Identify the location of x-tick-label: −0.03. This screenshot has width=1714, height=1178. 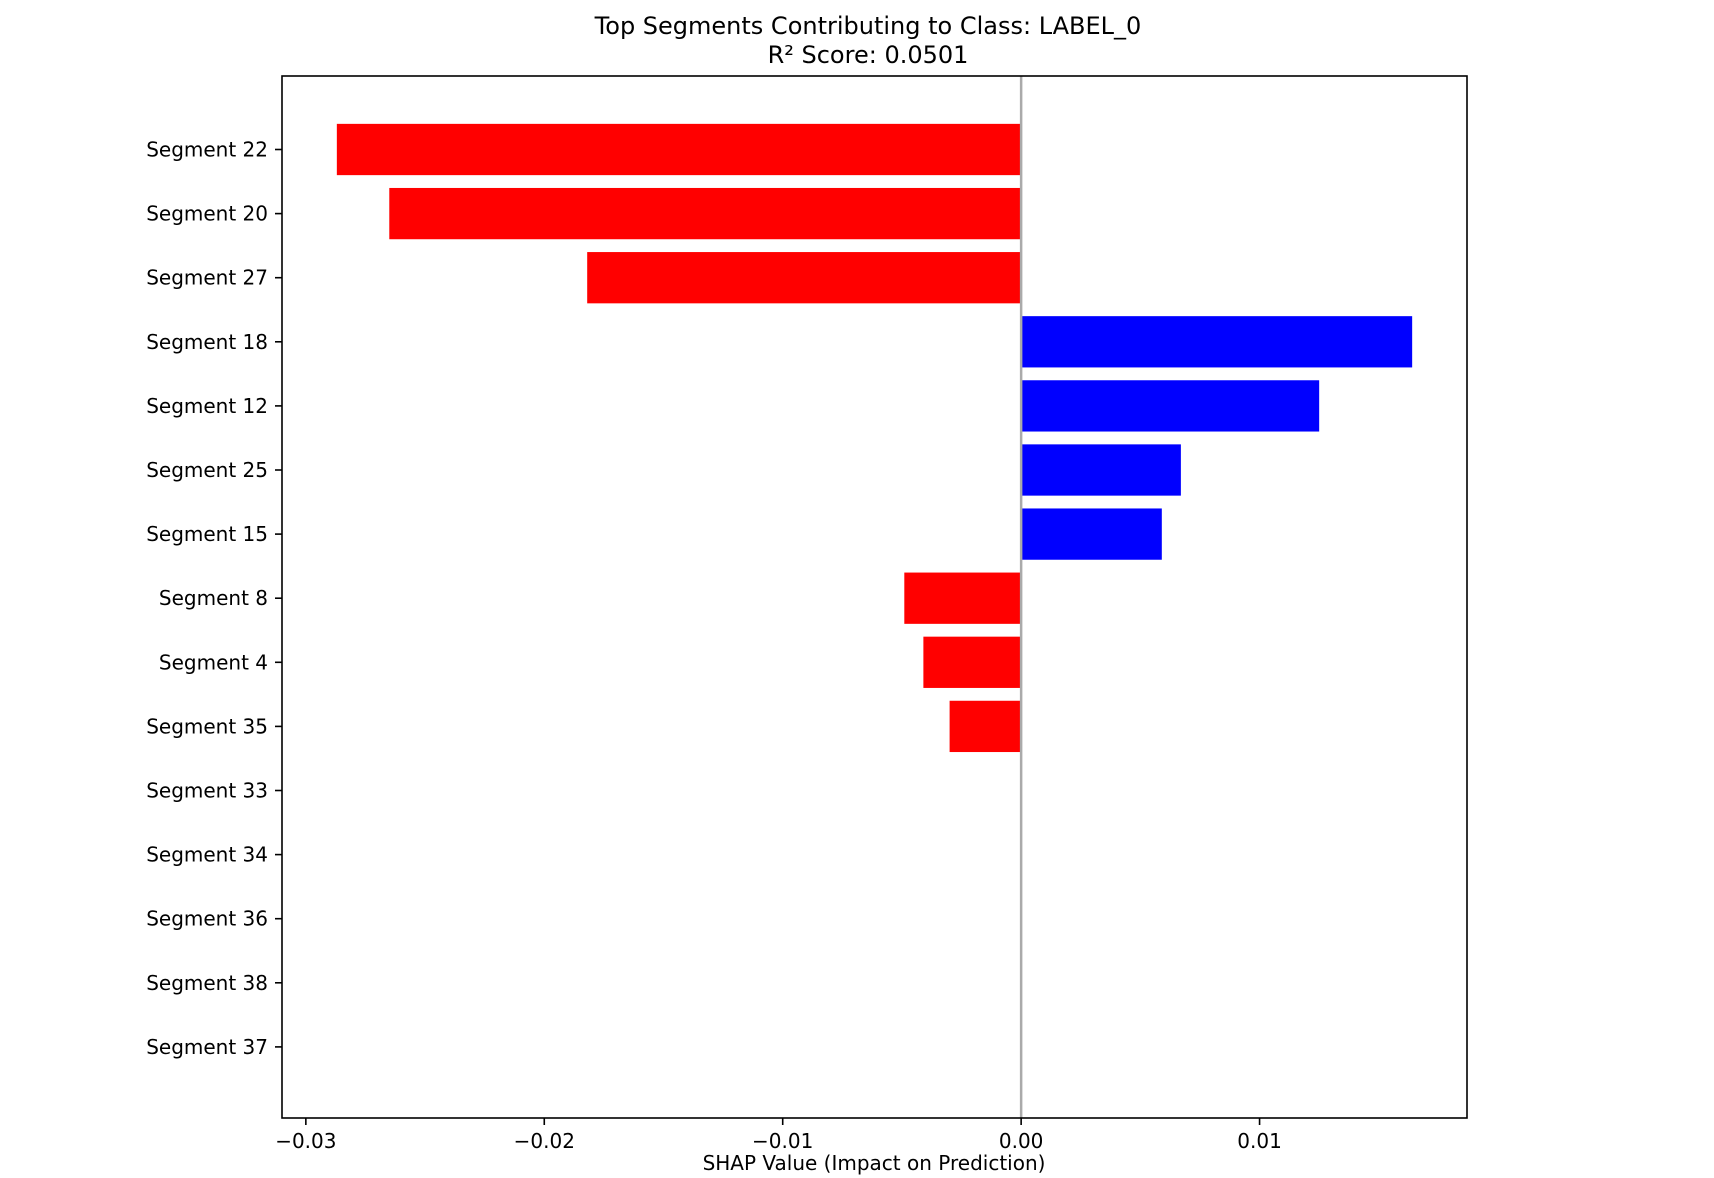
(305, 1141).